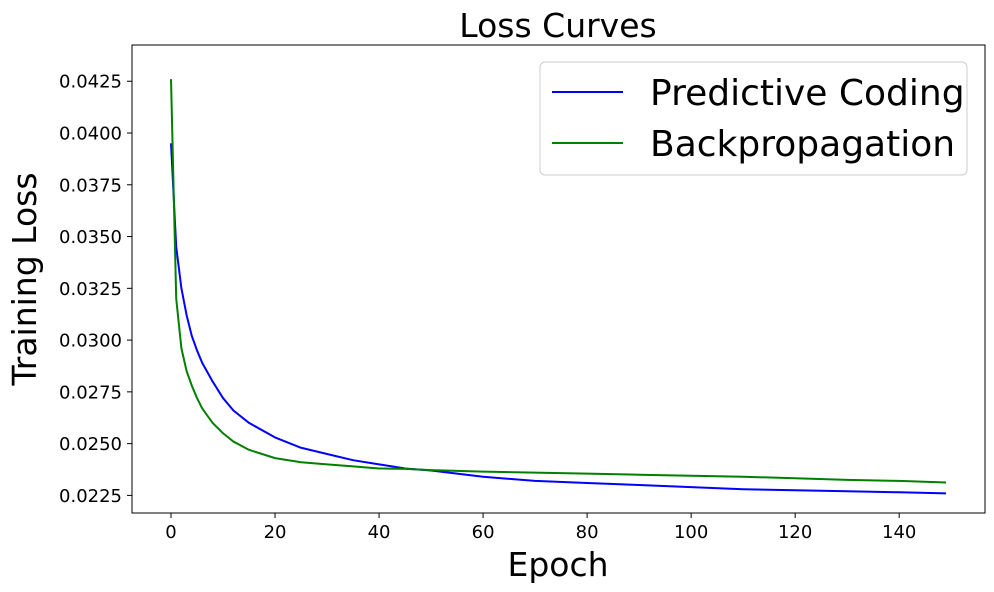 Image resolution: width=994 pixels, height=592 pixels. I want to click on y-tick-label: 0.0225, so click(90, 496).